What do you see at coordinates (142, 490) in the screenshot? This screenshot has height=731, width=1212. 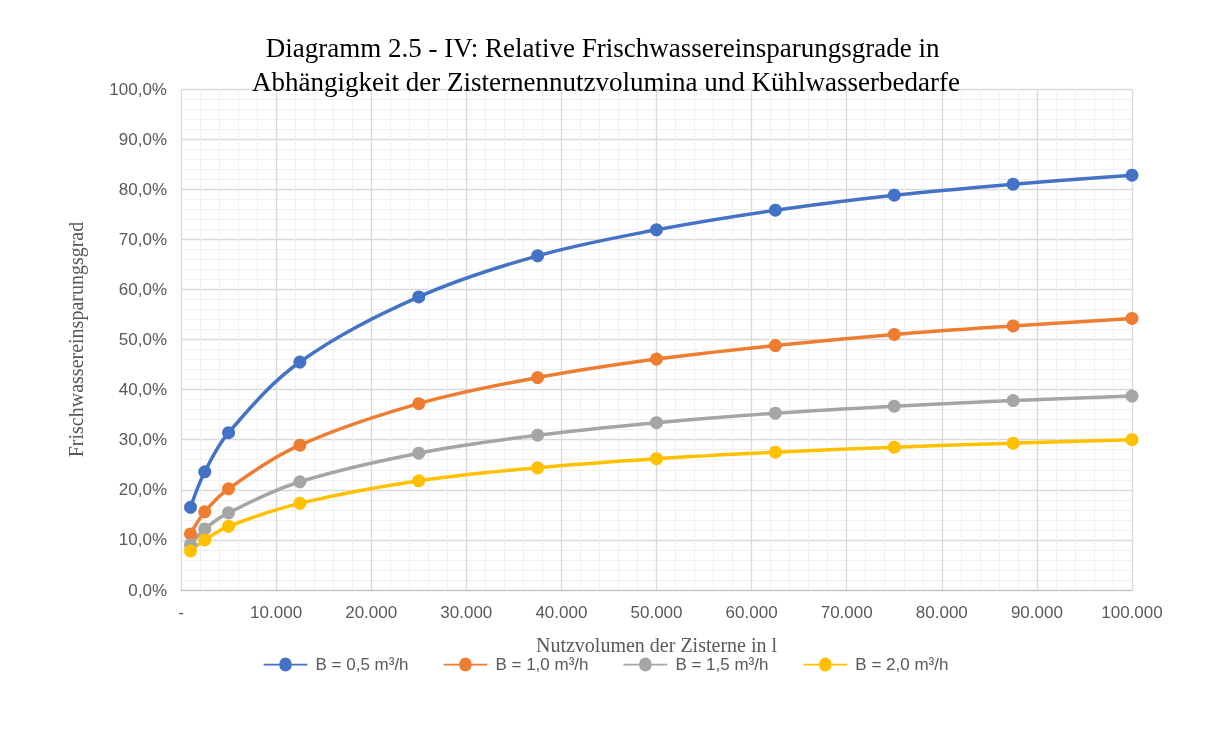 I see `y-tick-label: 20,0%` at bounding box center [142, 490].